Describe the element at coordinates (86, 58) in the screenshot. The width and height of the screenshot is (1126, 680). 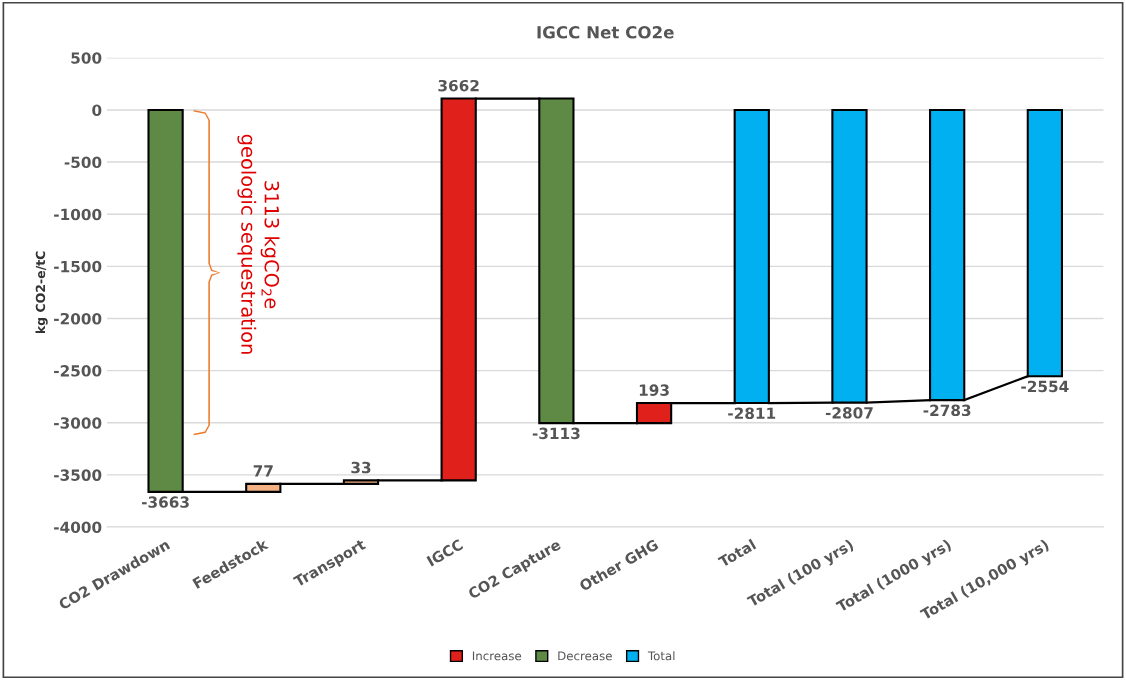
I see `y-tick-label: 500` at that location.